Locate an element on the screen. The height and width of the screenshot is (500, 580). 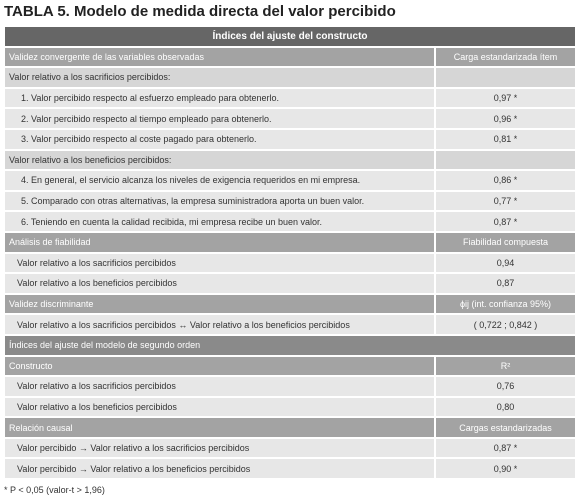
item-row-value: 0,81 * is located at coordinates (505, 139).